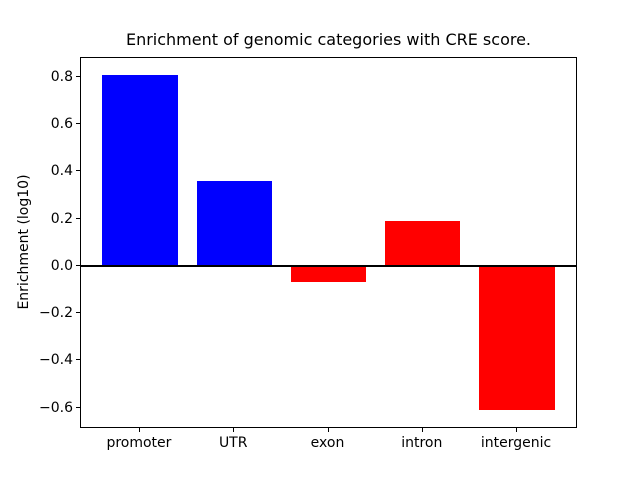 Image resolution: width=640 pixels, height=480 pixels. Describe the element at coordinates (422, 443) in the screenshot. I see `x-tick-label-intron: intron` at that location.